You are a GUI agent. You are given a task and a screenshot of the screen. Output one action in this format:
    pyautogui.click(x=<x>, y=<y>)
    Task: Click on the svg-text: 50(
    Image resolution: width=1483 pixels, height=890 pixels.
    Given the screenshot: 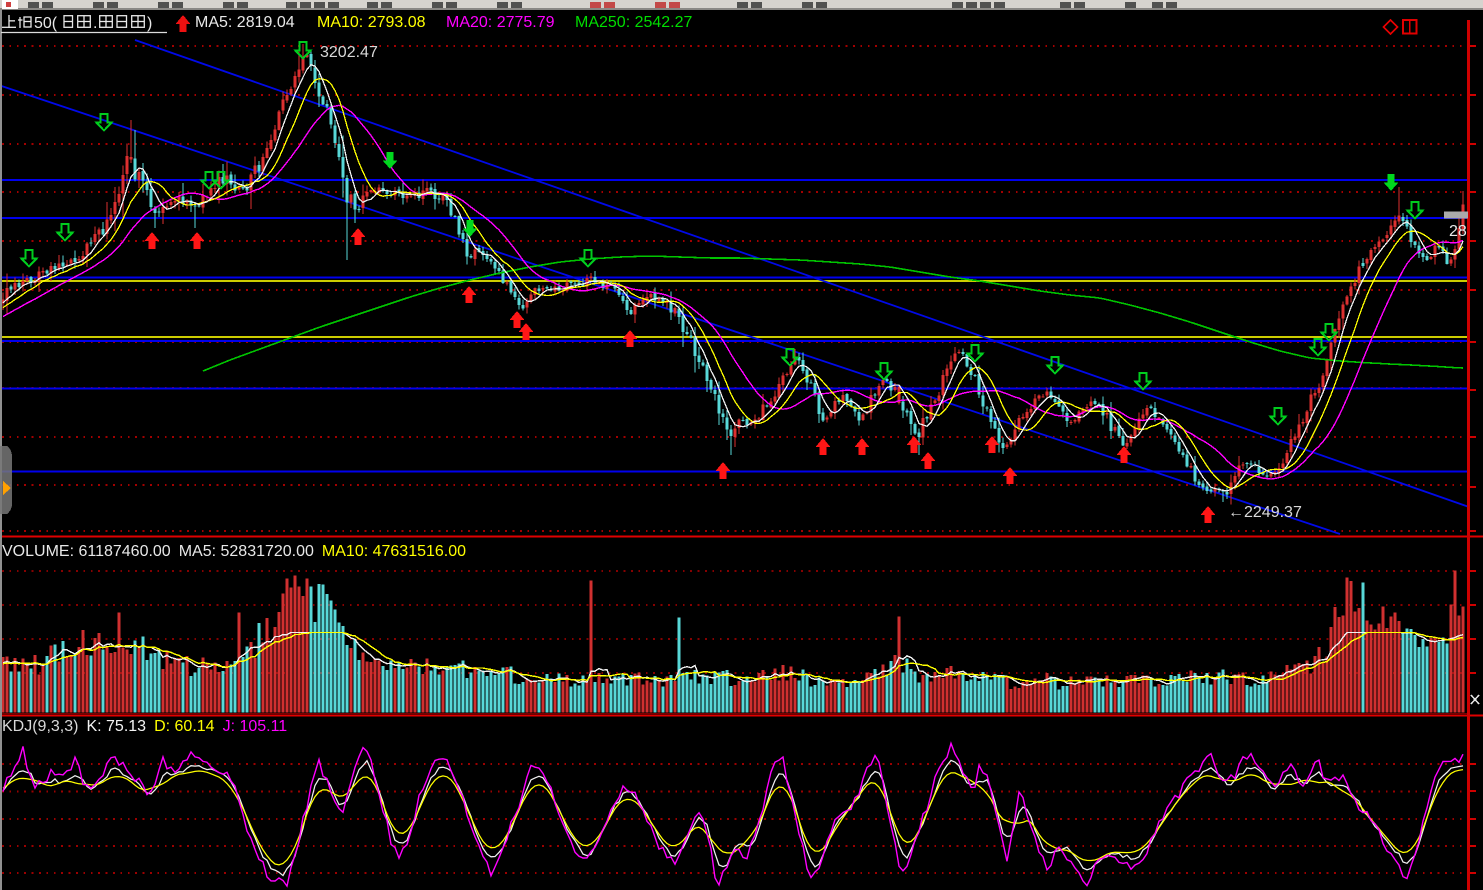 What is the action you would take?
    pyautogui.click(x=46, y=23)
    